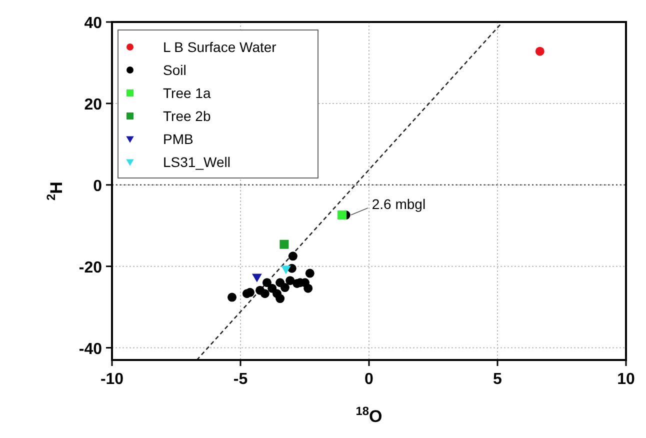  Describe the element at coordinates (220, 47) in the screenshot. I see `legend-label: L B Surface Water` at that location.